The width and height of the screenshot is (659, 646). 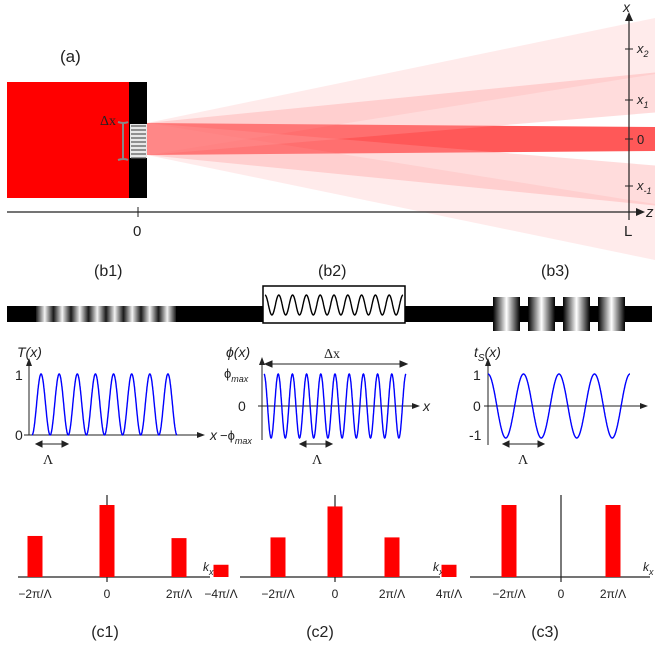 What do you see at coordinates (116, 568) in the screenshot?
I see `spectrum-c1: kx −2π/Λ 0 2π/Λ (c1)` at bounding box center [116, 568].